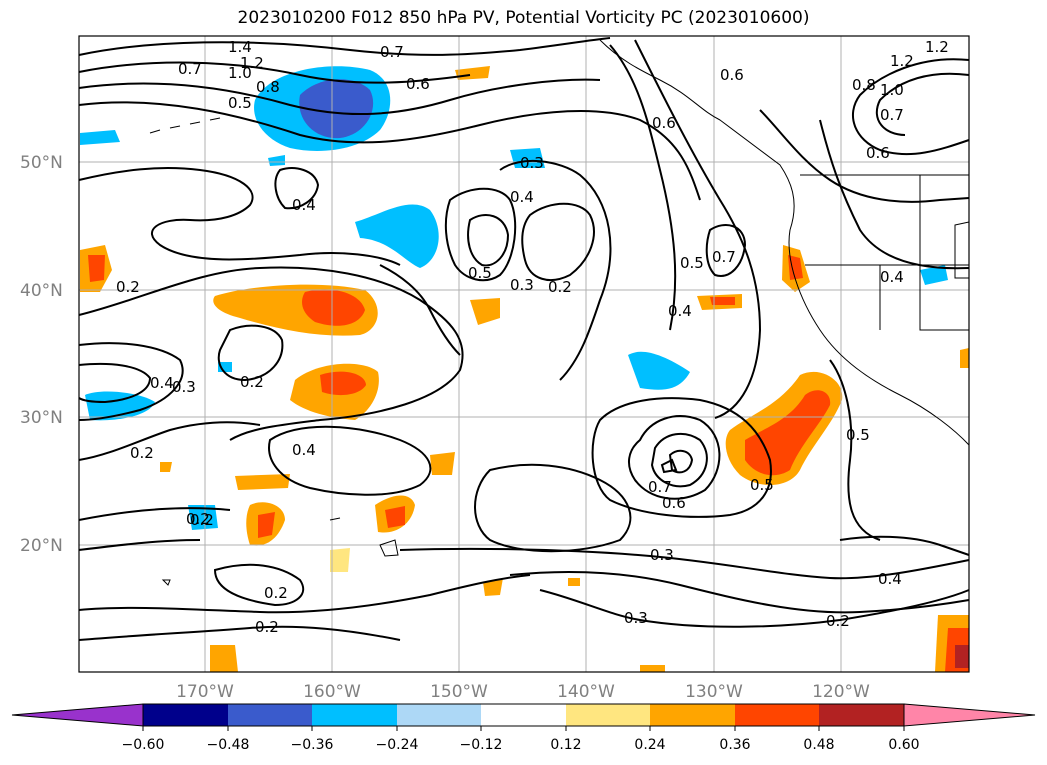 The image size is (1047, 765). What do you see at coordinates (41, 354) in the screenshot?
I see `latitude-labels: 50°N 40°N 30°N 20°N` at bounding box center [41, 354].